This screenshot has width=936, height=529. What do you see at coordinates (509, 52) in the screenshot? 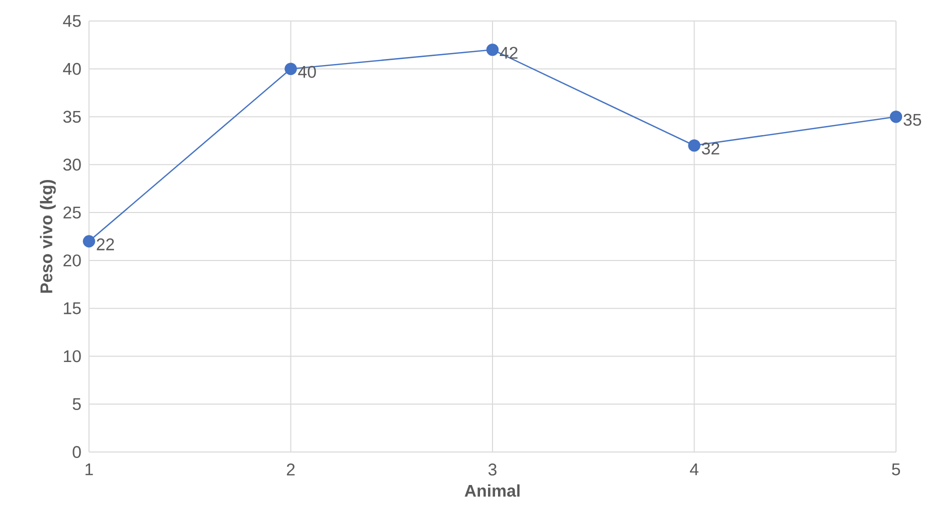
I see `data-label: 42` at bounding box center [509, 52].